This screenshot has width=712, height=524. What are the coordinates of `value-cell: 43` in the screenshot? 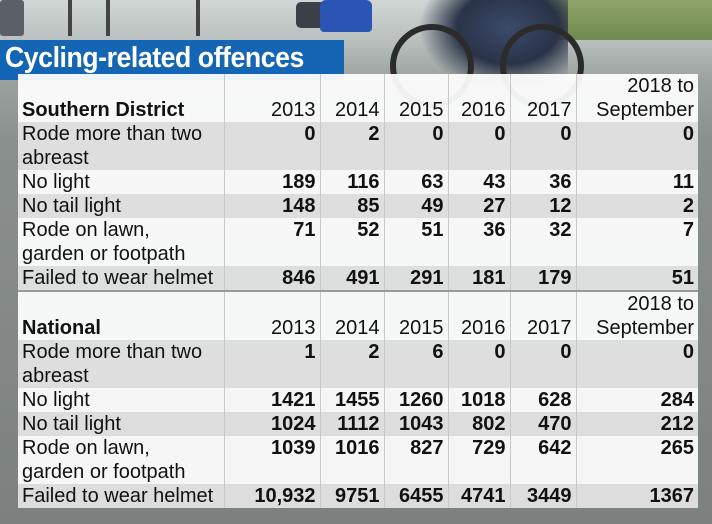 It's located at (479, 182).